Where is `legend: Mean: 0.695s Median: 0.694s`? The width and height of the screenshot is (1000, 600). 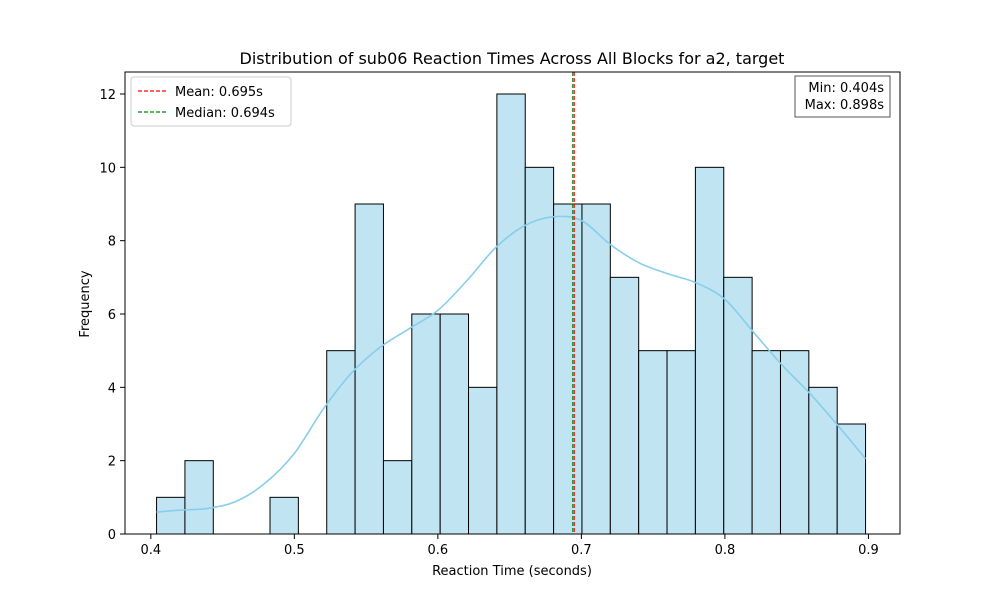
legend: Mean: 0.695s Median: 0.694s is located at coordinates (211, 101).